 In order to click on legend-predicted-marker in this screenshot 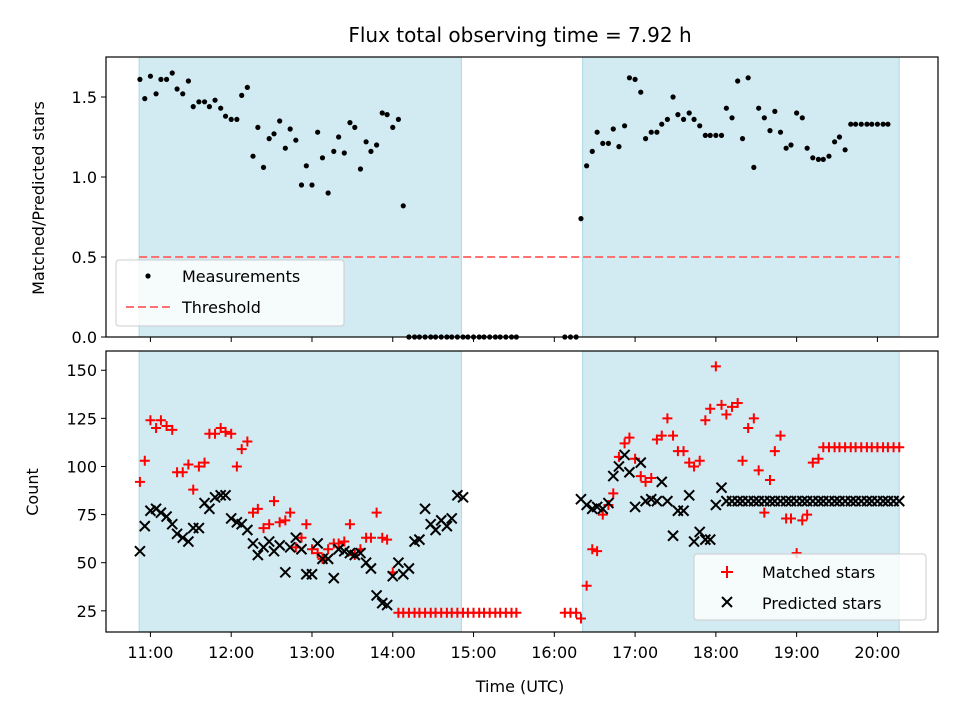, I will do `click(727, 602)`.